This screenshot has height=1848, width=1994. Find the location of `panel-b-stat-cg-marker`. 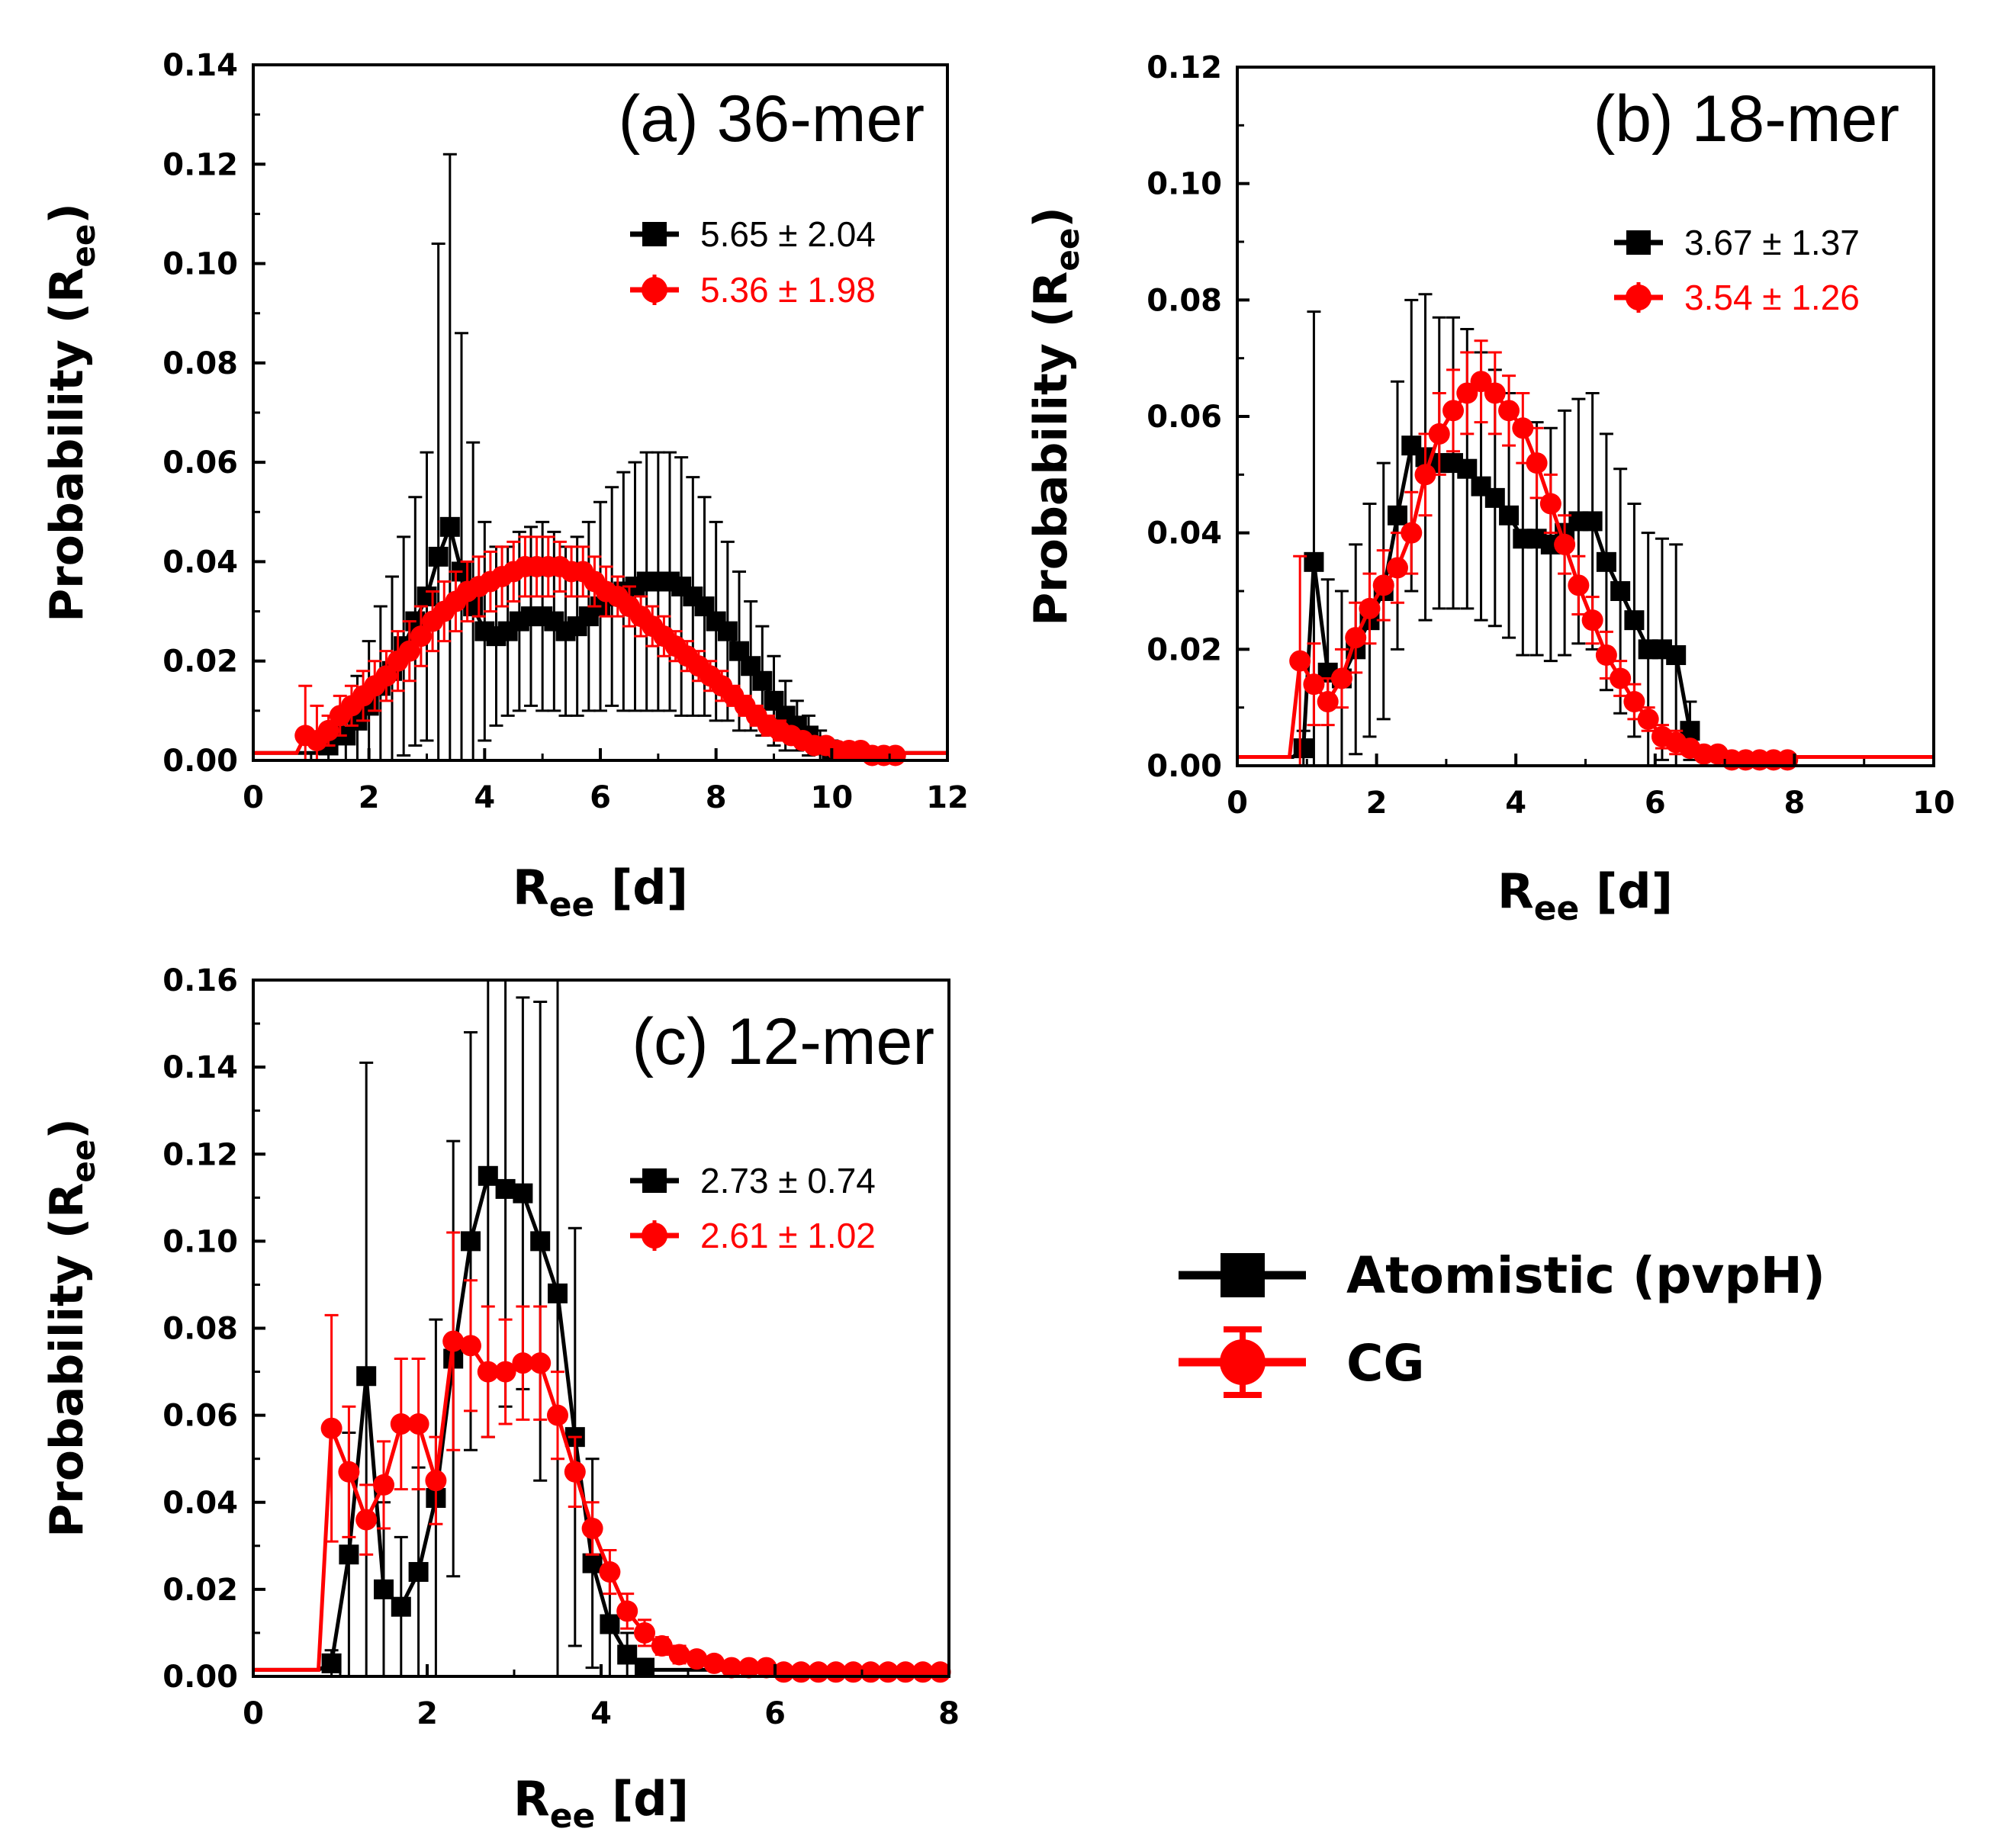

panel-b-stat-cg-marker is located at coordinates (1638, 297).